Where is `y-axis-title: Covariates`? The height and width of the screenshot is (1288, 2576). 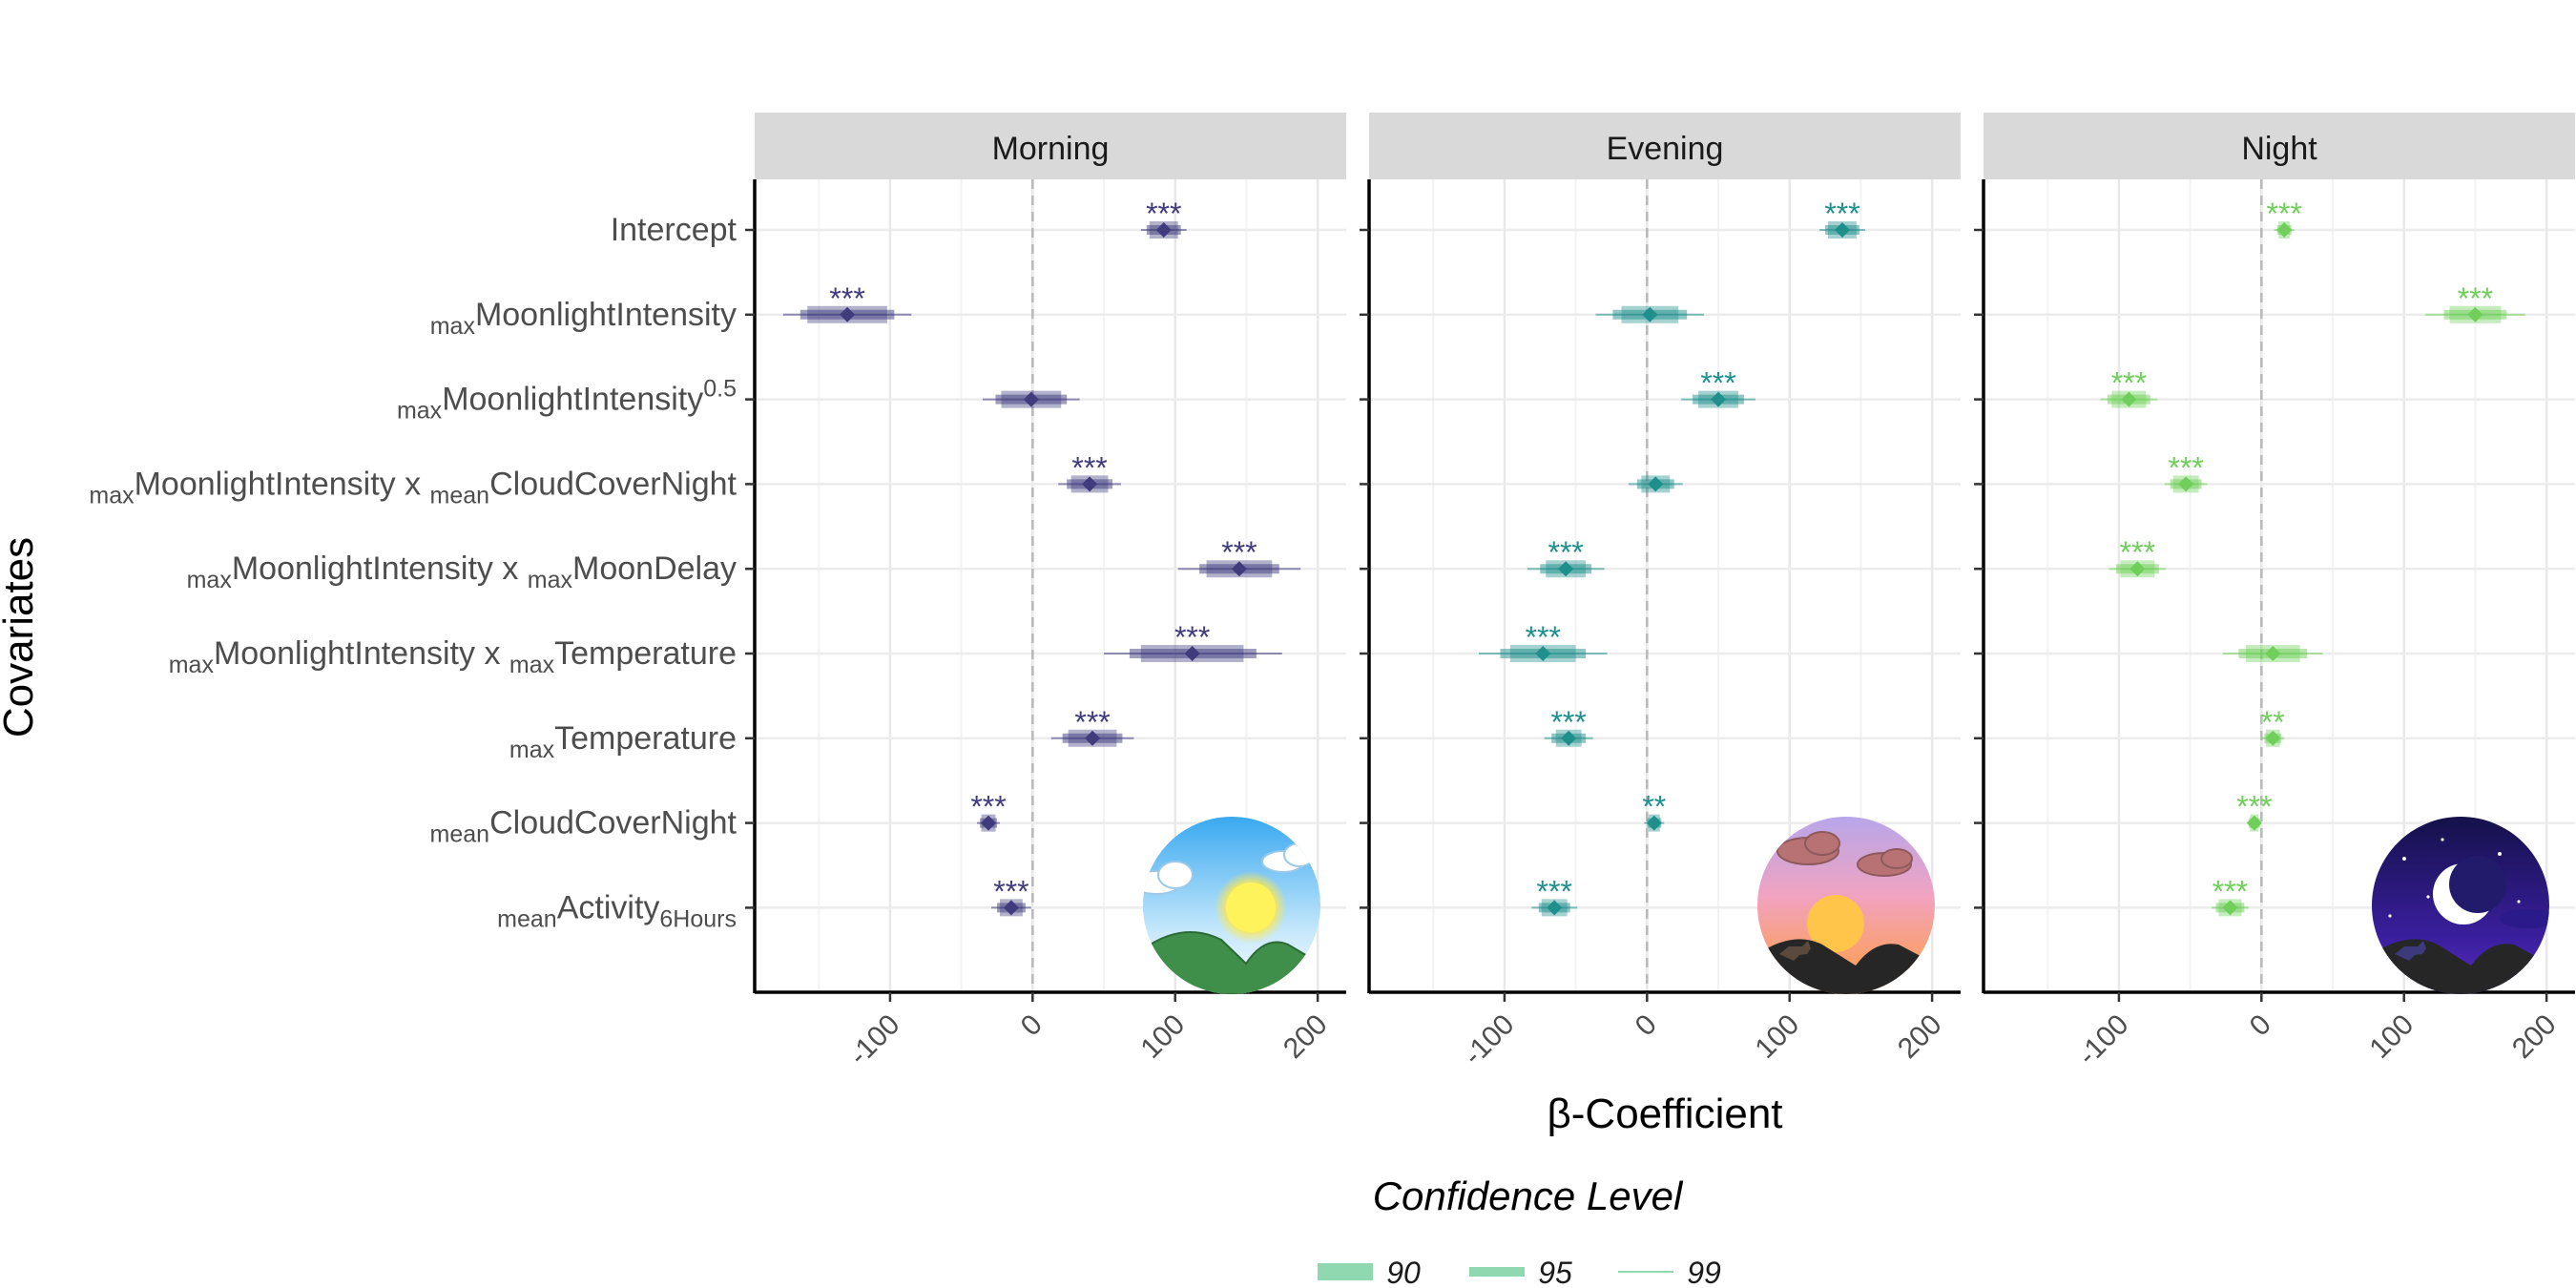 y-axis-title: Covariates is located at coordinates (21, 637).